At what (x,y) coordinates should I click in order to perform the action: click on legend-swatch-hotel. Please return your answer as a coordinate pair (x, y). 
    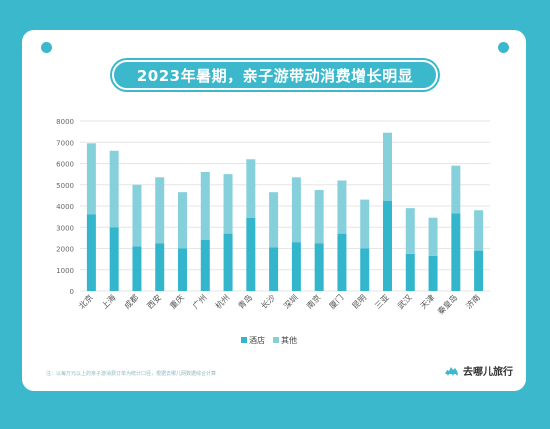
    Looking at the image, I should click on (244, 340).